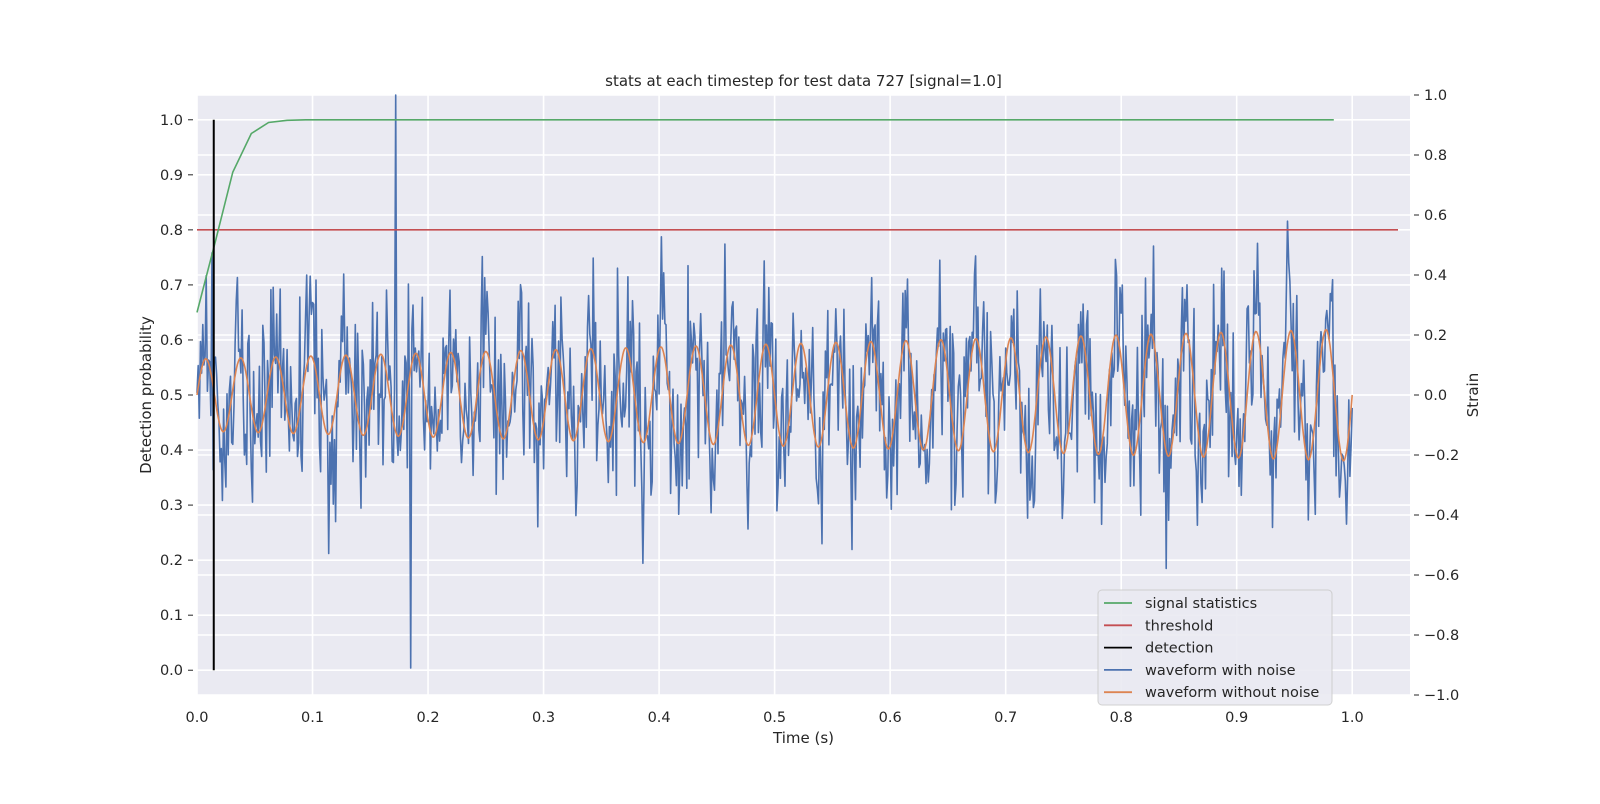  What do you see at coordinates (196, 718) in the screenshot?
I see `x-tick-label: 0.0` at bounding box center [196, 718].